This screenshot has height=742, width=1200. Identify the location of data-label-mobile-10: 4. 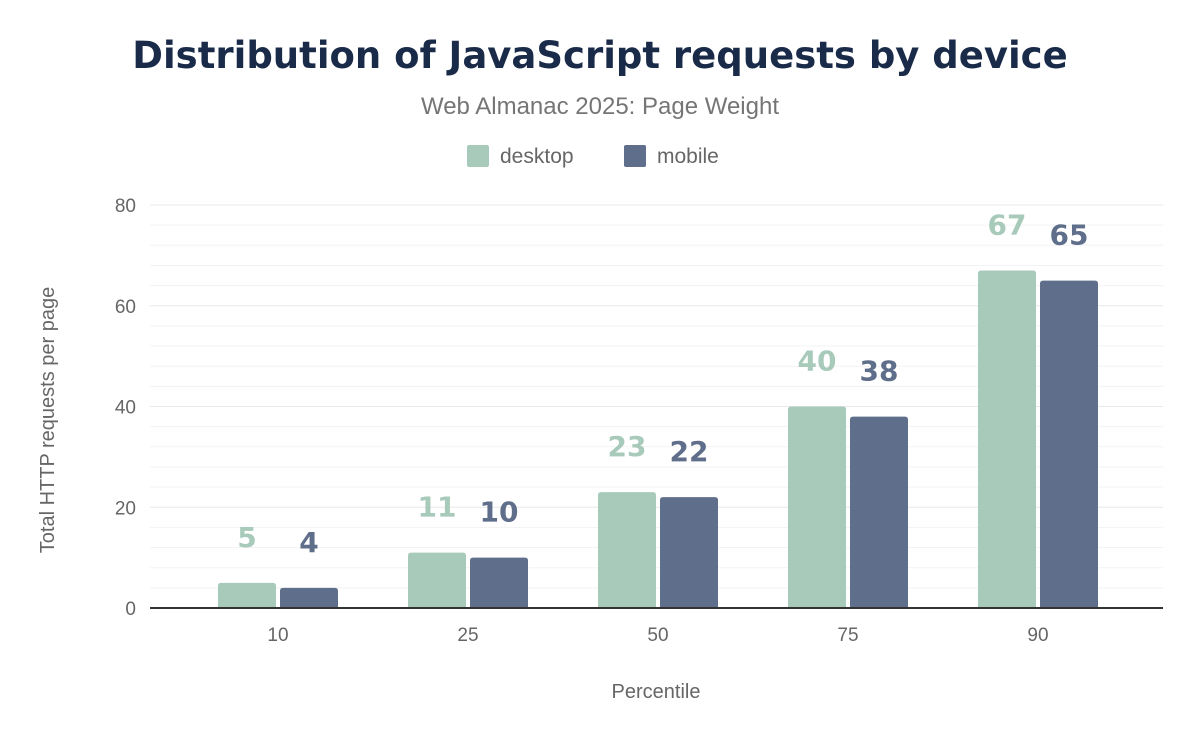
(308, 542).